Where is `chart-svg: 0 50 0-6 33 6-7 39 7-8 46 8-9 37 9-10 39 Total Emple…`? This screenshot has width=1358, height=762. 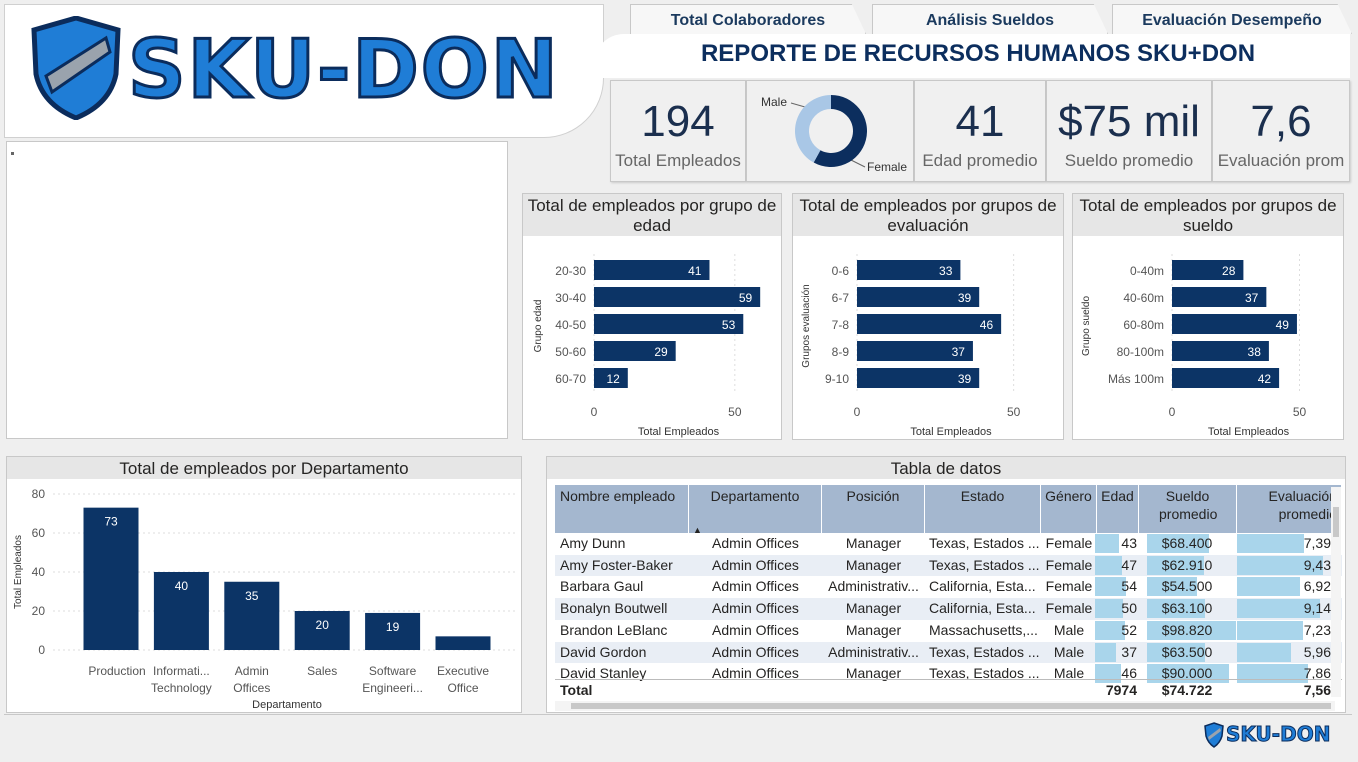 chart-svg: 0 50 0-6 33 6-7 39 7-8 46 8-9 37 9-10 39 Total Emple… is located at coordinates (911, 346).